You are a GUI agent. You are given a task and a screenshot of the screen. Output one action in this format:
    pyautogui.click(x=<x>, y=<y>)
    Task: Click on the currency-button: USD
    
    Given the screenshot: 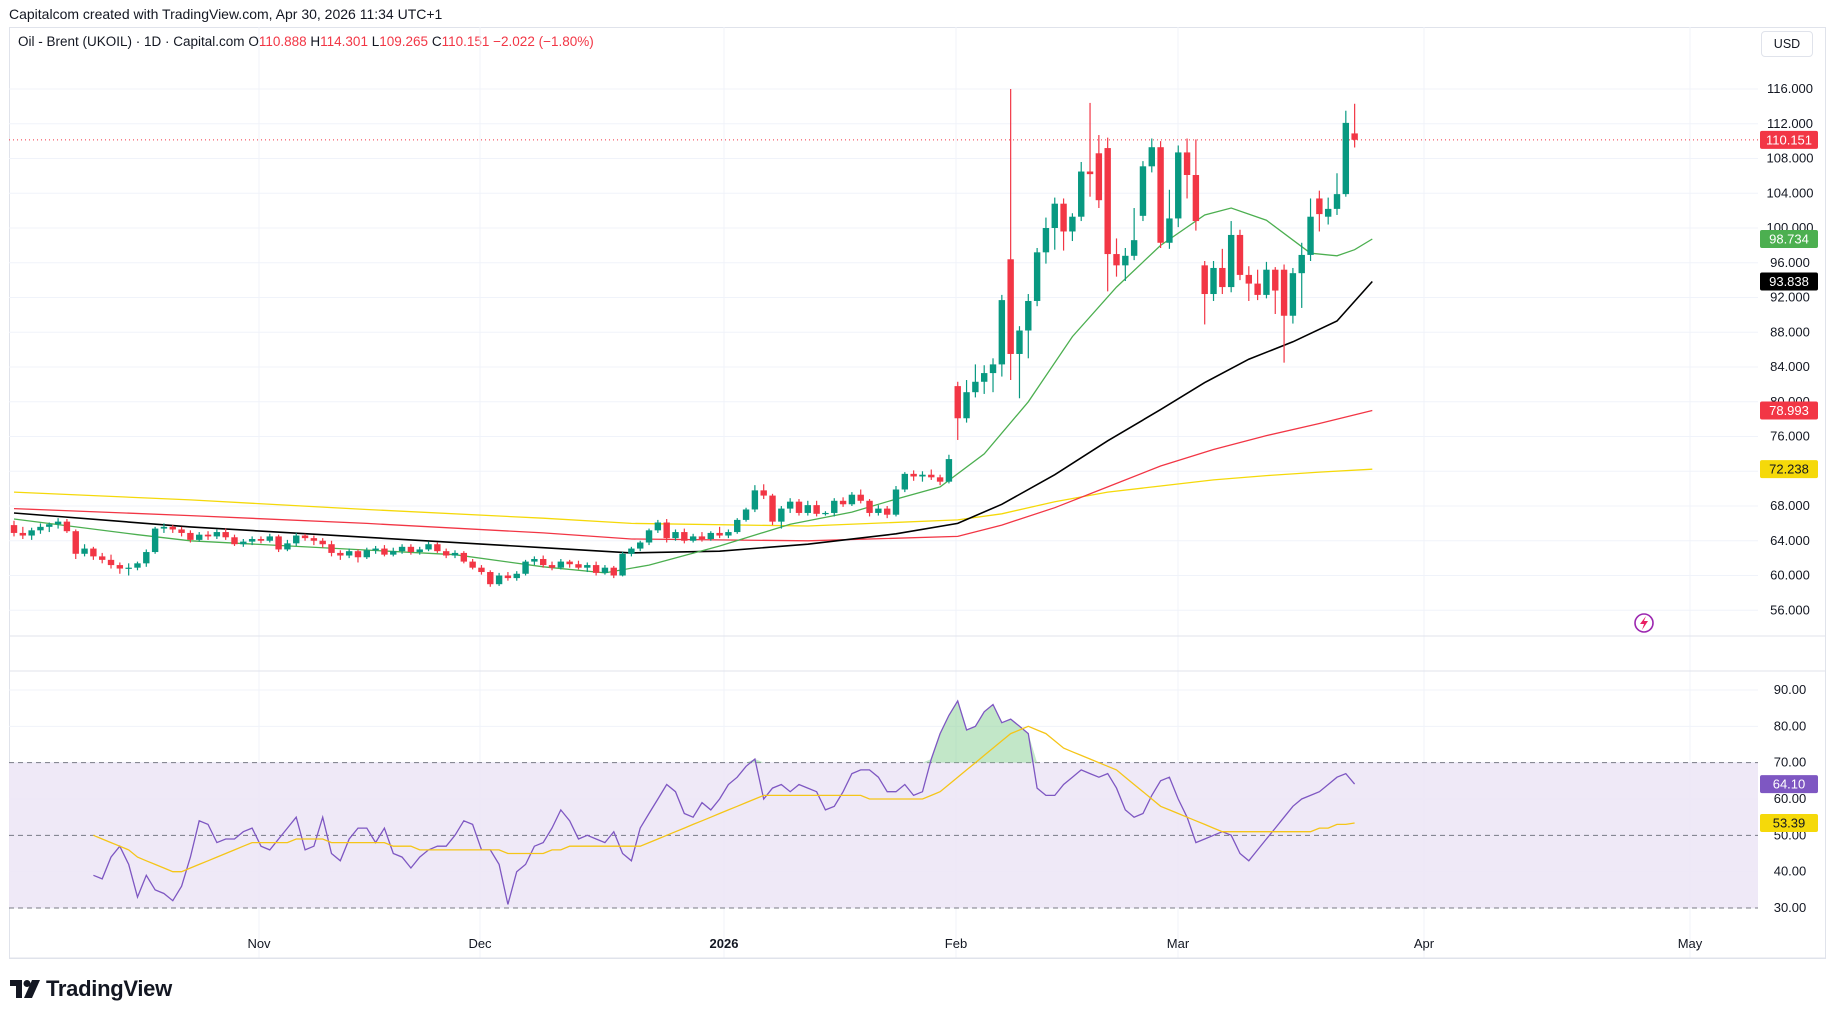 What is the action you would take?
    pyautogui.click(x=1787, y=44)
    